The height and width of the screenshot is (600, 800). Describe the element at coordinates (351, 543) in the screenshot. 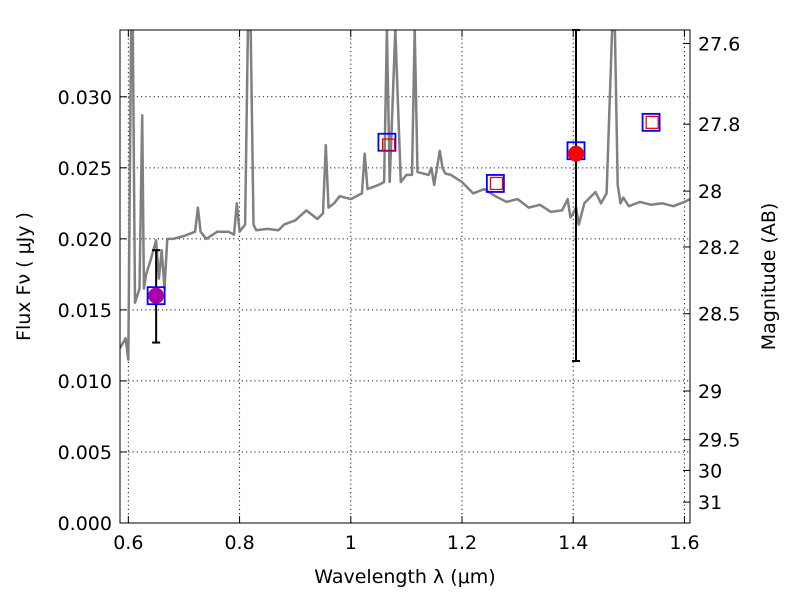

I see `x-tick-label: 1` at that location.